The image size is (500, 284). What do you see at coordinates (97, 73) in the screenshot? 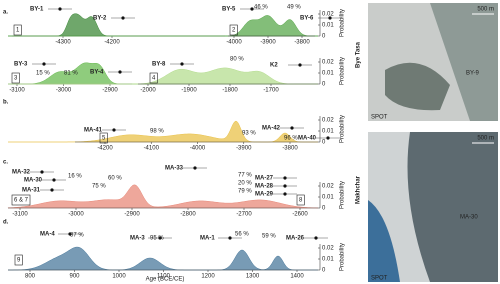
I see `sample-label: BY-4` at bounding box center [97, 73].